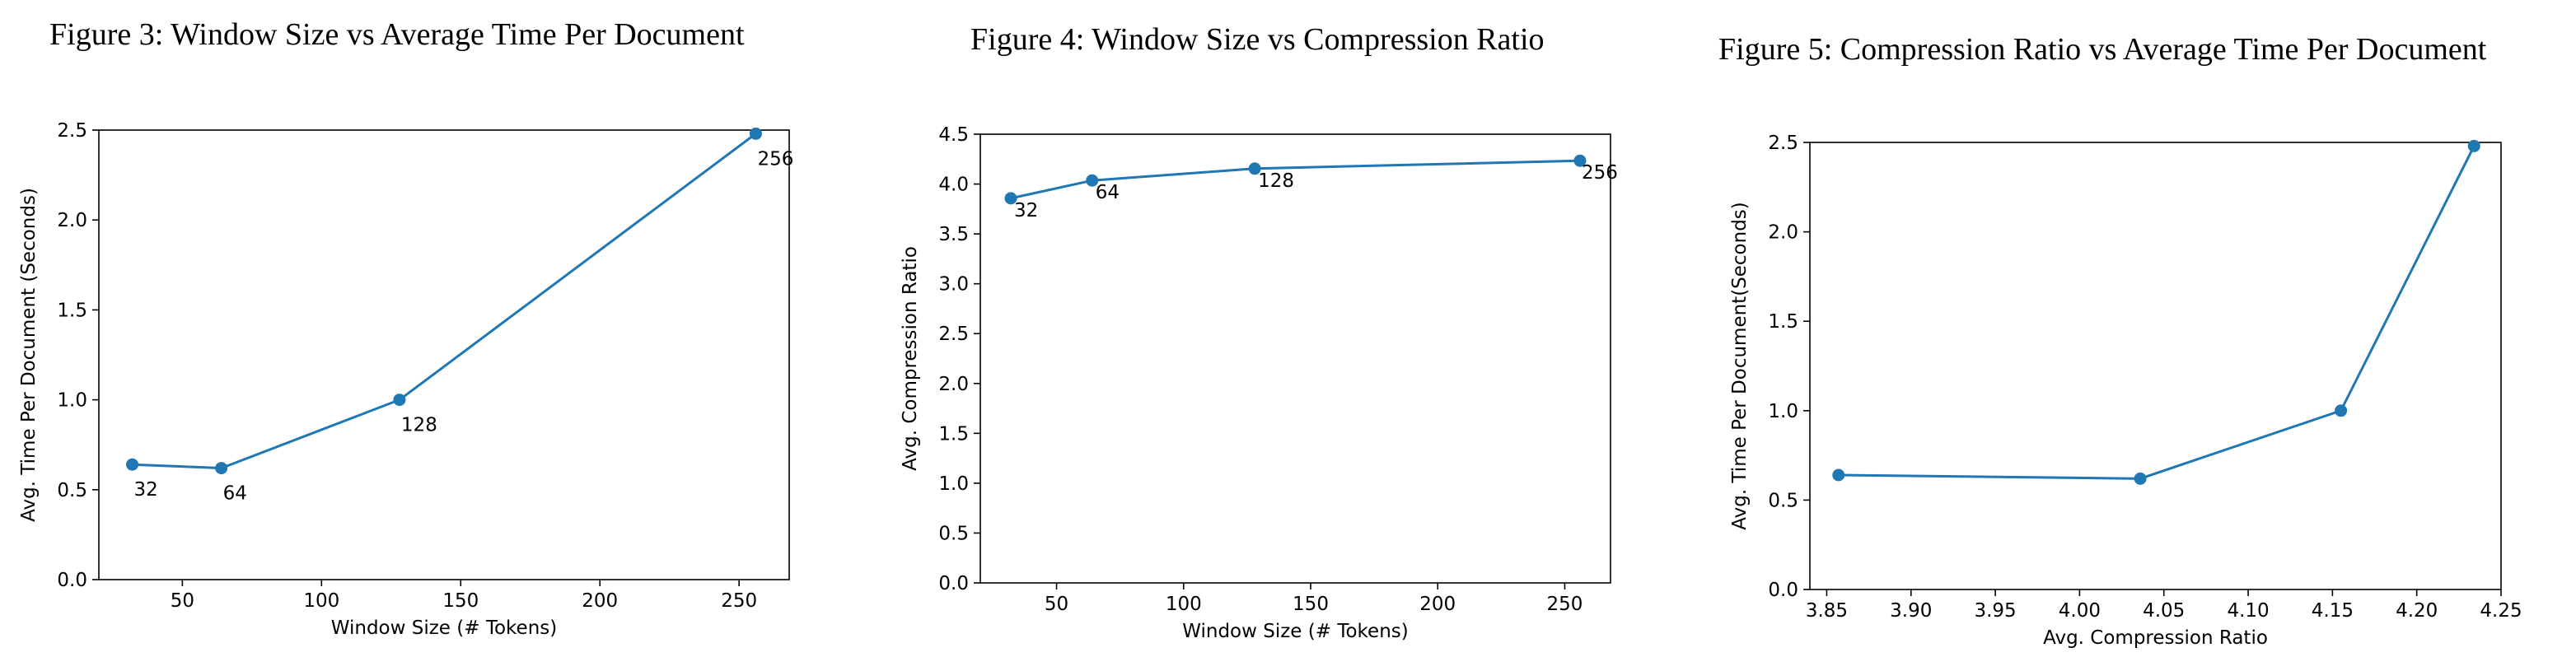  Describe the element at coordinates (2417, 611) in the screenshot. I see `x-tick-label: 4.20` at that location.